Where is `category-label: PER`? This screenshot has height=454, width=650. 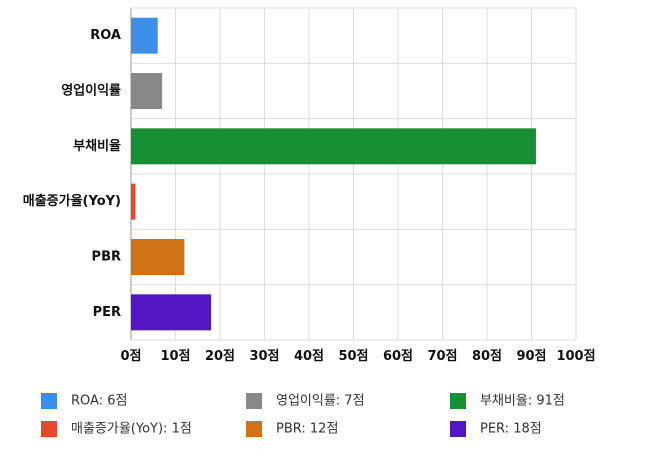
category-label: PER is located at coordinates (107, 312).